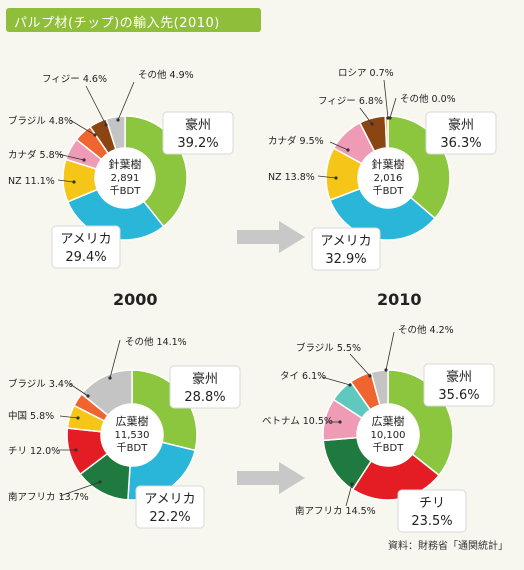  I want to click on chart-2010-softwood-center-line-0: 針葉樹, so click(388, 164).